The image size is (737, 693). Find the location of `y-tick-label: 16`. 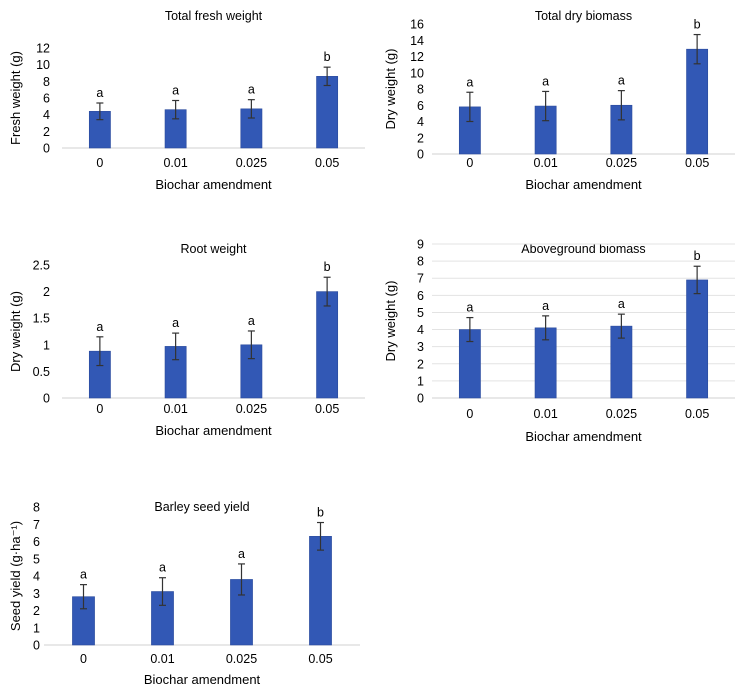

y-tick-label: 16 is located at coordinates (417, 25).